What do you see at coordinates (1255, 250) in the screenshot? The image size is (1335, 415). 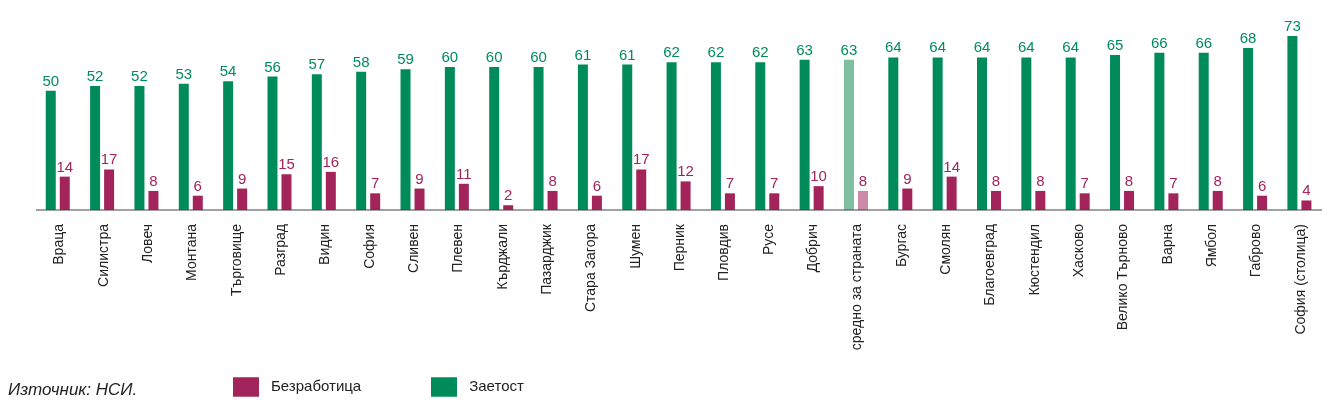 I see `x-tick-label: Габрово` at bounding box center [1255, 250].